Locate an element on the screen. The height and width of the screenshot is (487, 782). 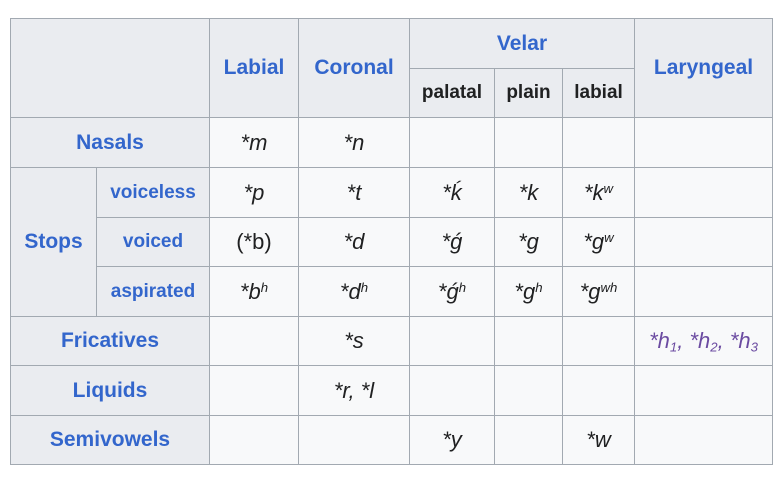
voiceless-labialvelar-base: *k is located at coordinates (593, 192).